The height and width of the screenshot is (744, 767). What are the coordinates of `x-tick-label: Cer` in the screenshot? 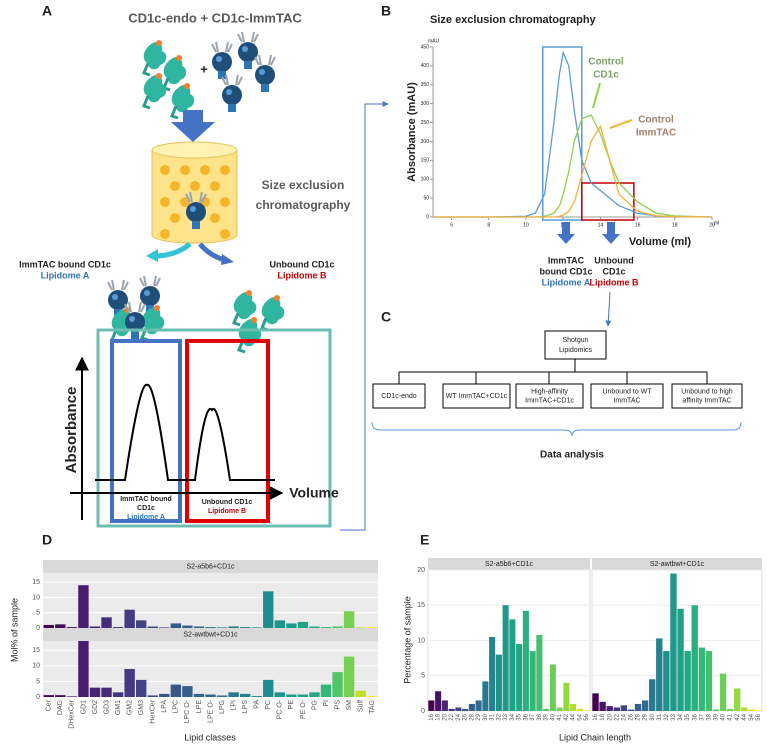 It's located at (49, 705).